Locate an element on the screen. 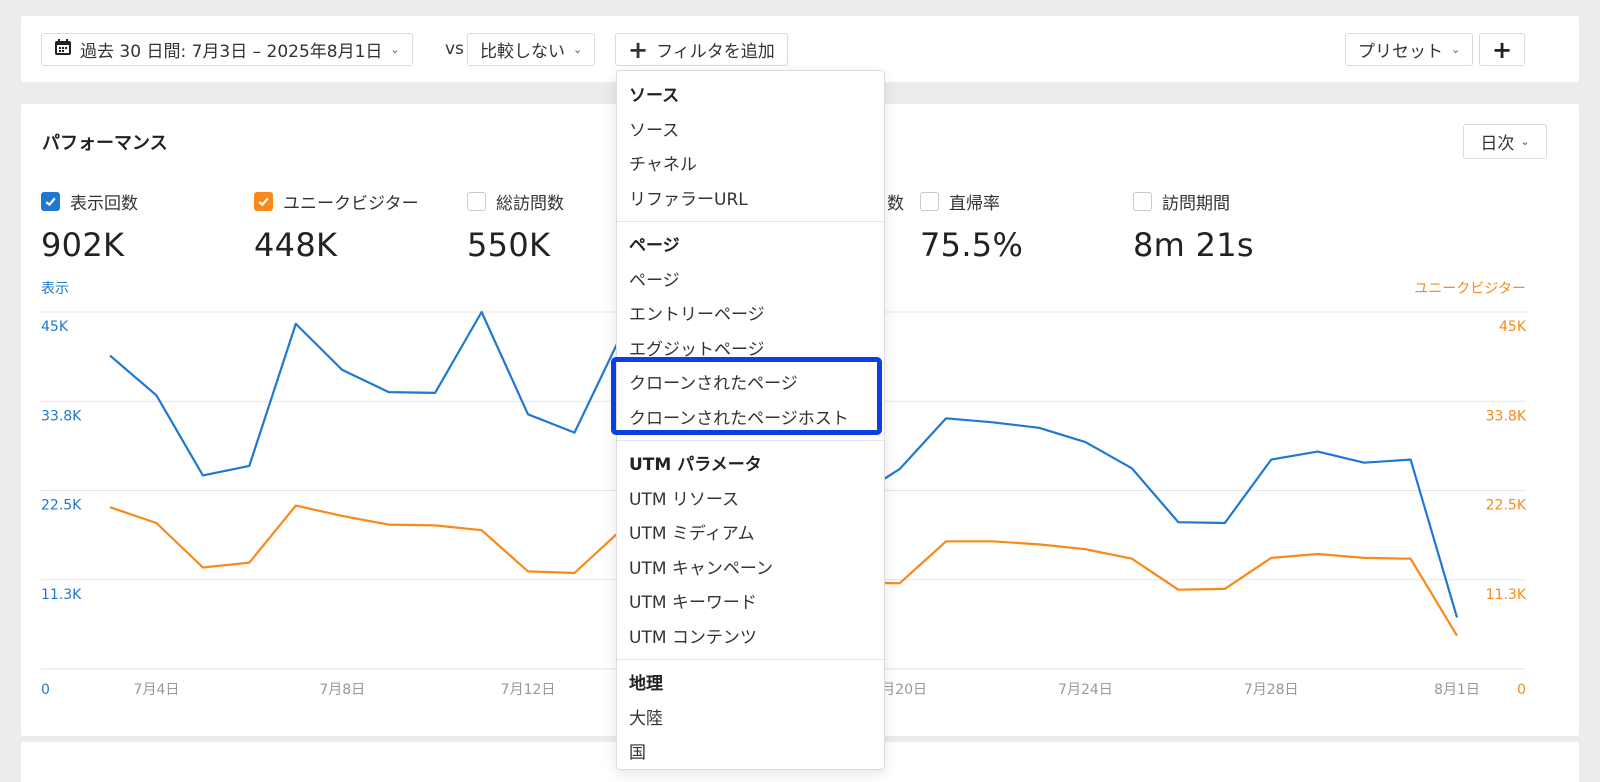 The height and width of the screenshot is (782, 1600). menu-item: 国 is located at coordinates (637, 753).